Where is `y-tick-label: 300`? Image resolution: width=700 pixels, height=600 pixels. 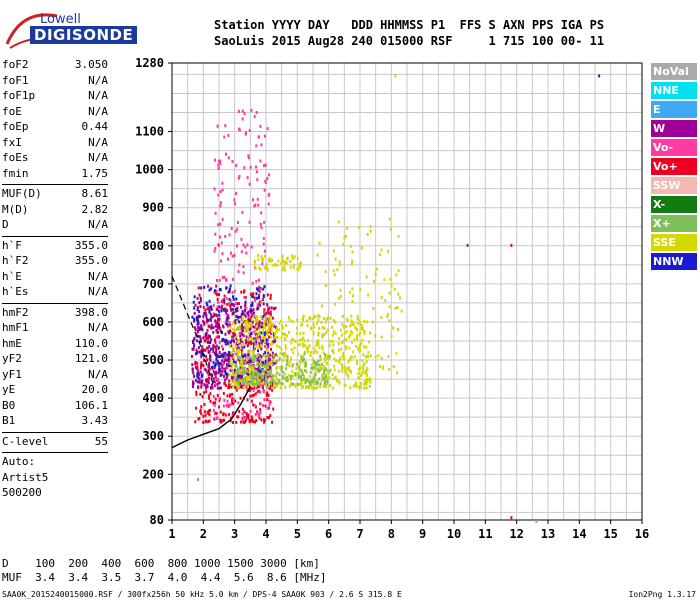
y-tick-label: 300 is located at coordinates (153, 436).